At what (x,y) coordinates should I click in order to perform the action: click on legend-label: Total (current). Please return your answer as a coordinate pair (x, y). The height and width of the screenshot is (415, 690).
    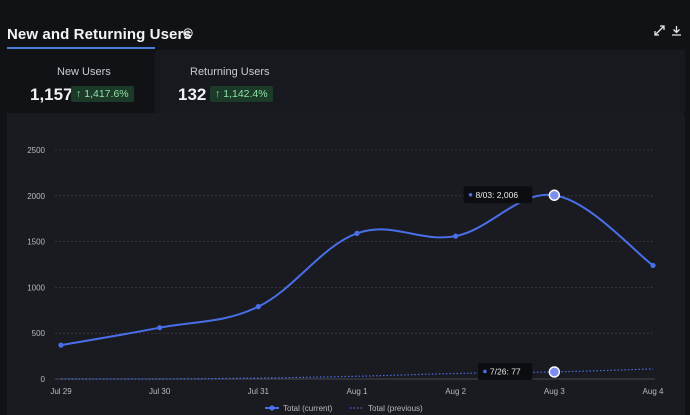
    Looking at the image, I should click on (308, 408).